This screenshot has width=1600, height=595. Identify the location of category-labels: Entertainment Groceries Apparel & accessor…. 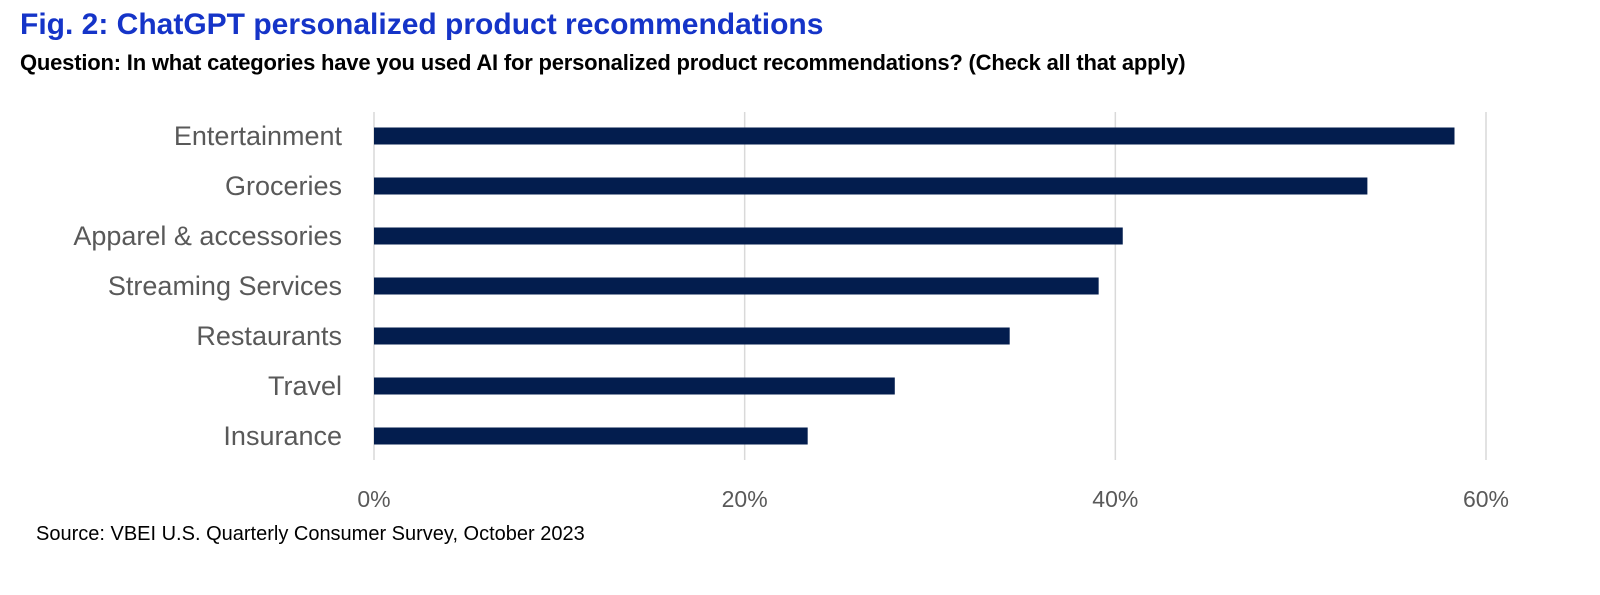
(207, 286).